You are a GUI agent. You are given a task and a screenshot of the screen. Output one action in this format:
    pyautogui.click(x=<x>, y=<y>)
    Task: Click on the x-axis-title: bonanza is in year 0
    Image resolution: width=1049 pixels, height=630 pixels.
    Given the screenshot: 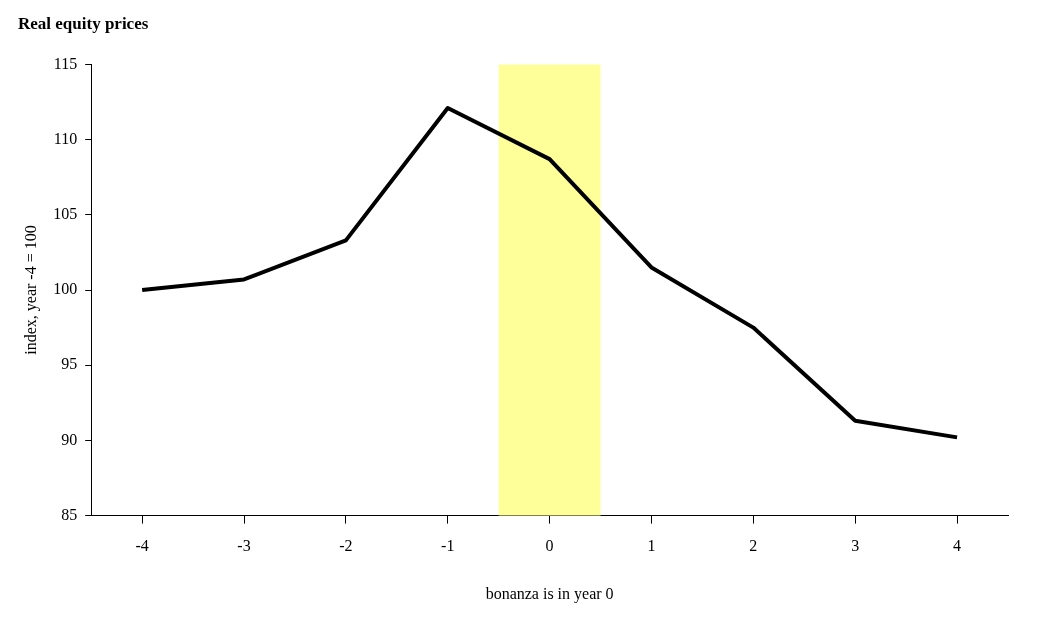 What is the action you would take?
    pyautogui.click(x=549, y=593)
    